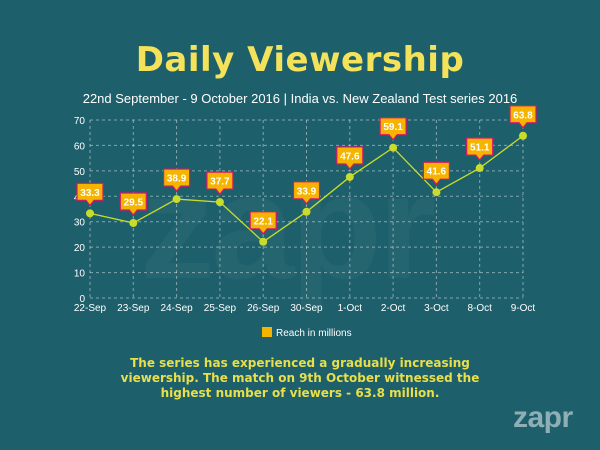  I want to click on x-tick-label: 23-Sep, so click(133, 308).